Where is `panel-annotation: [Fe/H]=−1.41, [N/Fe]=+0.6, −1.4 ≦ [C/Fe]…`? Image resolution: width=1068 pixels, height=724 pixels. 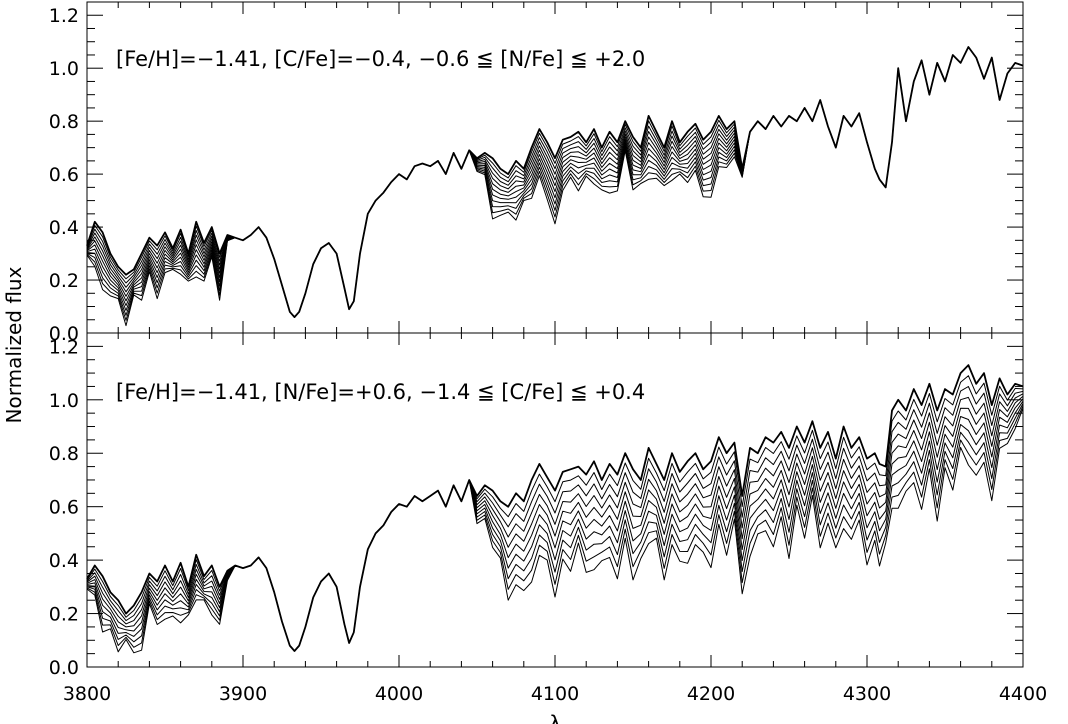 panel-annotation: [Fe/H]=−1.41, [N/Fe]=+0.6, −1.4 ≦ [C/Fe]… is located at coordinates (380, 392).